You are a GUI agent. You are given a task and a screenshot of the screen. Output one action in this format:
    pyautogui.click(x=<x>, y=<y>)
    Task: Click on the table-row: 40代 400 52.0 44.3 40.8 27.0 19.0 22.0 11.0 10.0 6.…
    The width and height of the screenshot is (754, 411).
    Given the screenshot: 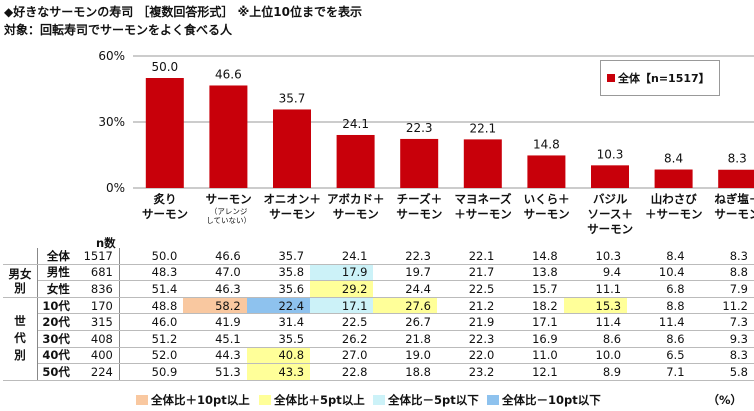 What is the action you would take?
    pyautogui.click(x=378, y=356)
    